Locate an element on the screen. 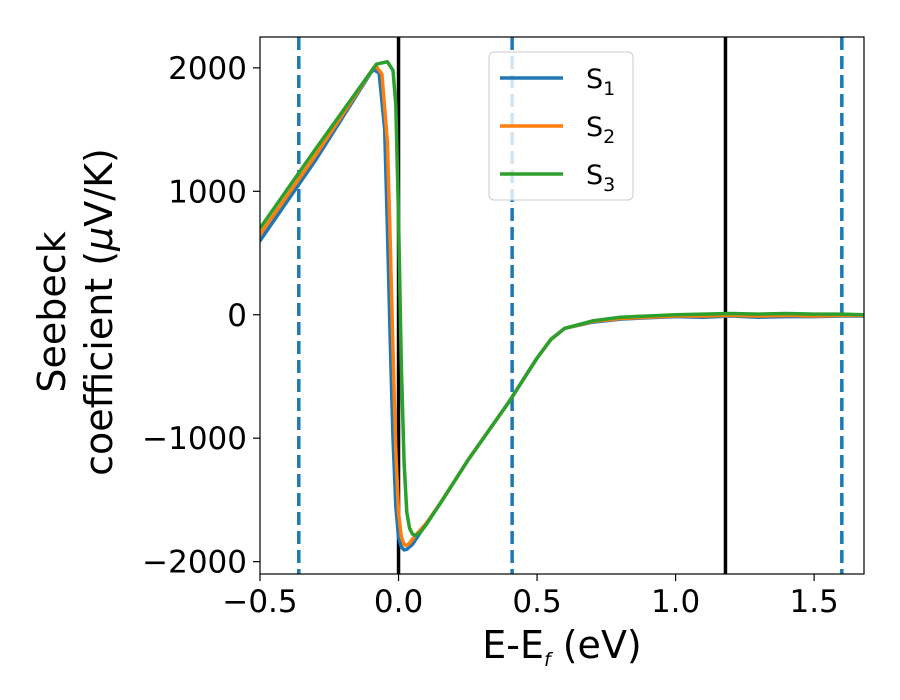 This screenshot has width=900, height=700. x-axis-label-sub: f is located at coordinates (549, 660).